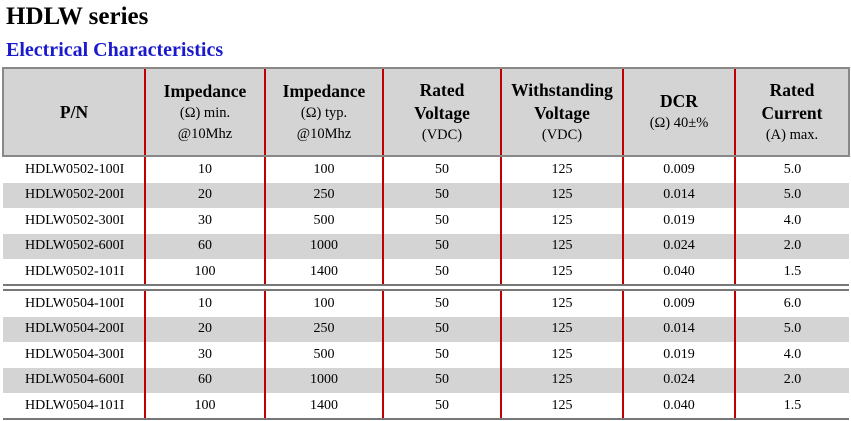 This screenshot has width=851, height=421. What do you see at coordinates (792, 89) in the screenshot?
I see `column-header-label: Rated` at bounding box center [792, 89].